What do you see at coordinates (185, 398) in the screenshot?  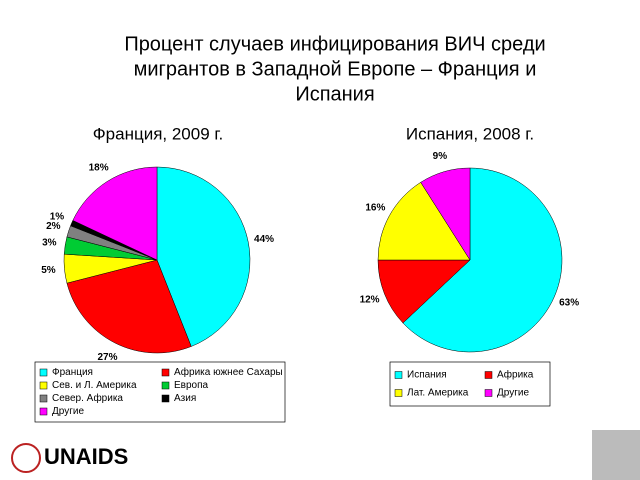 I see `legend-label: Азия` at bounding box center [185, 398].